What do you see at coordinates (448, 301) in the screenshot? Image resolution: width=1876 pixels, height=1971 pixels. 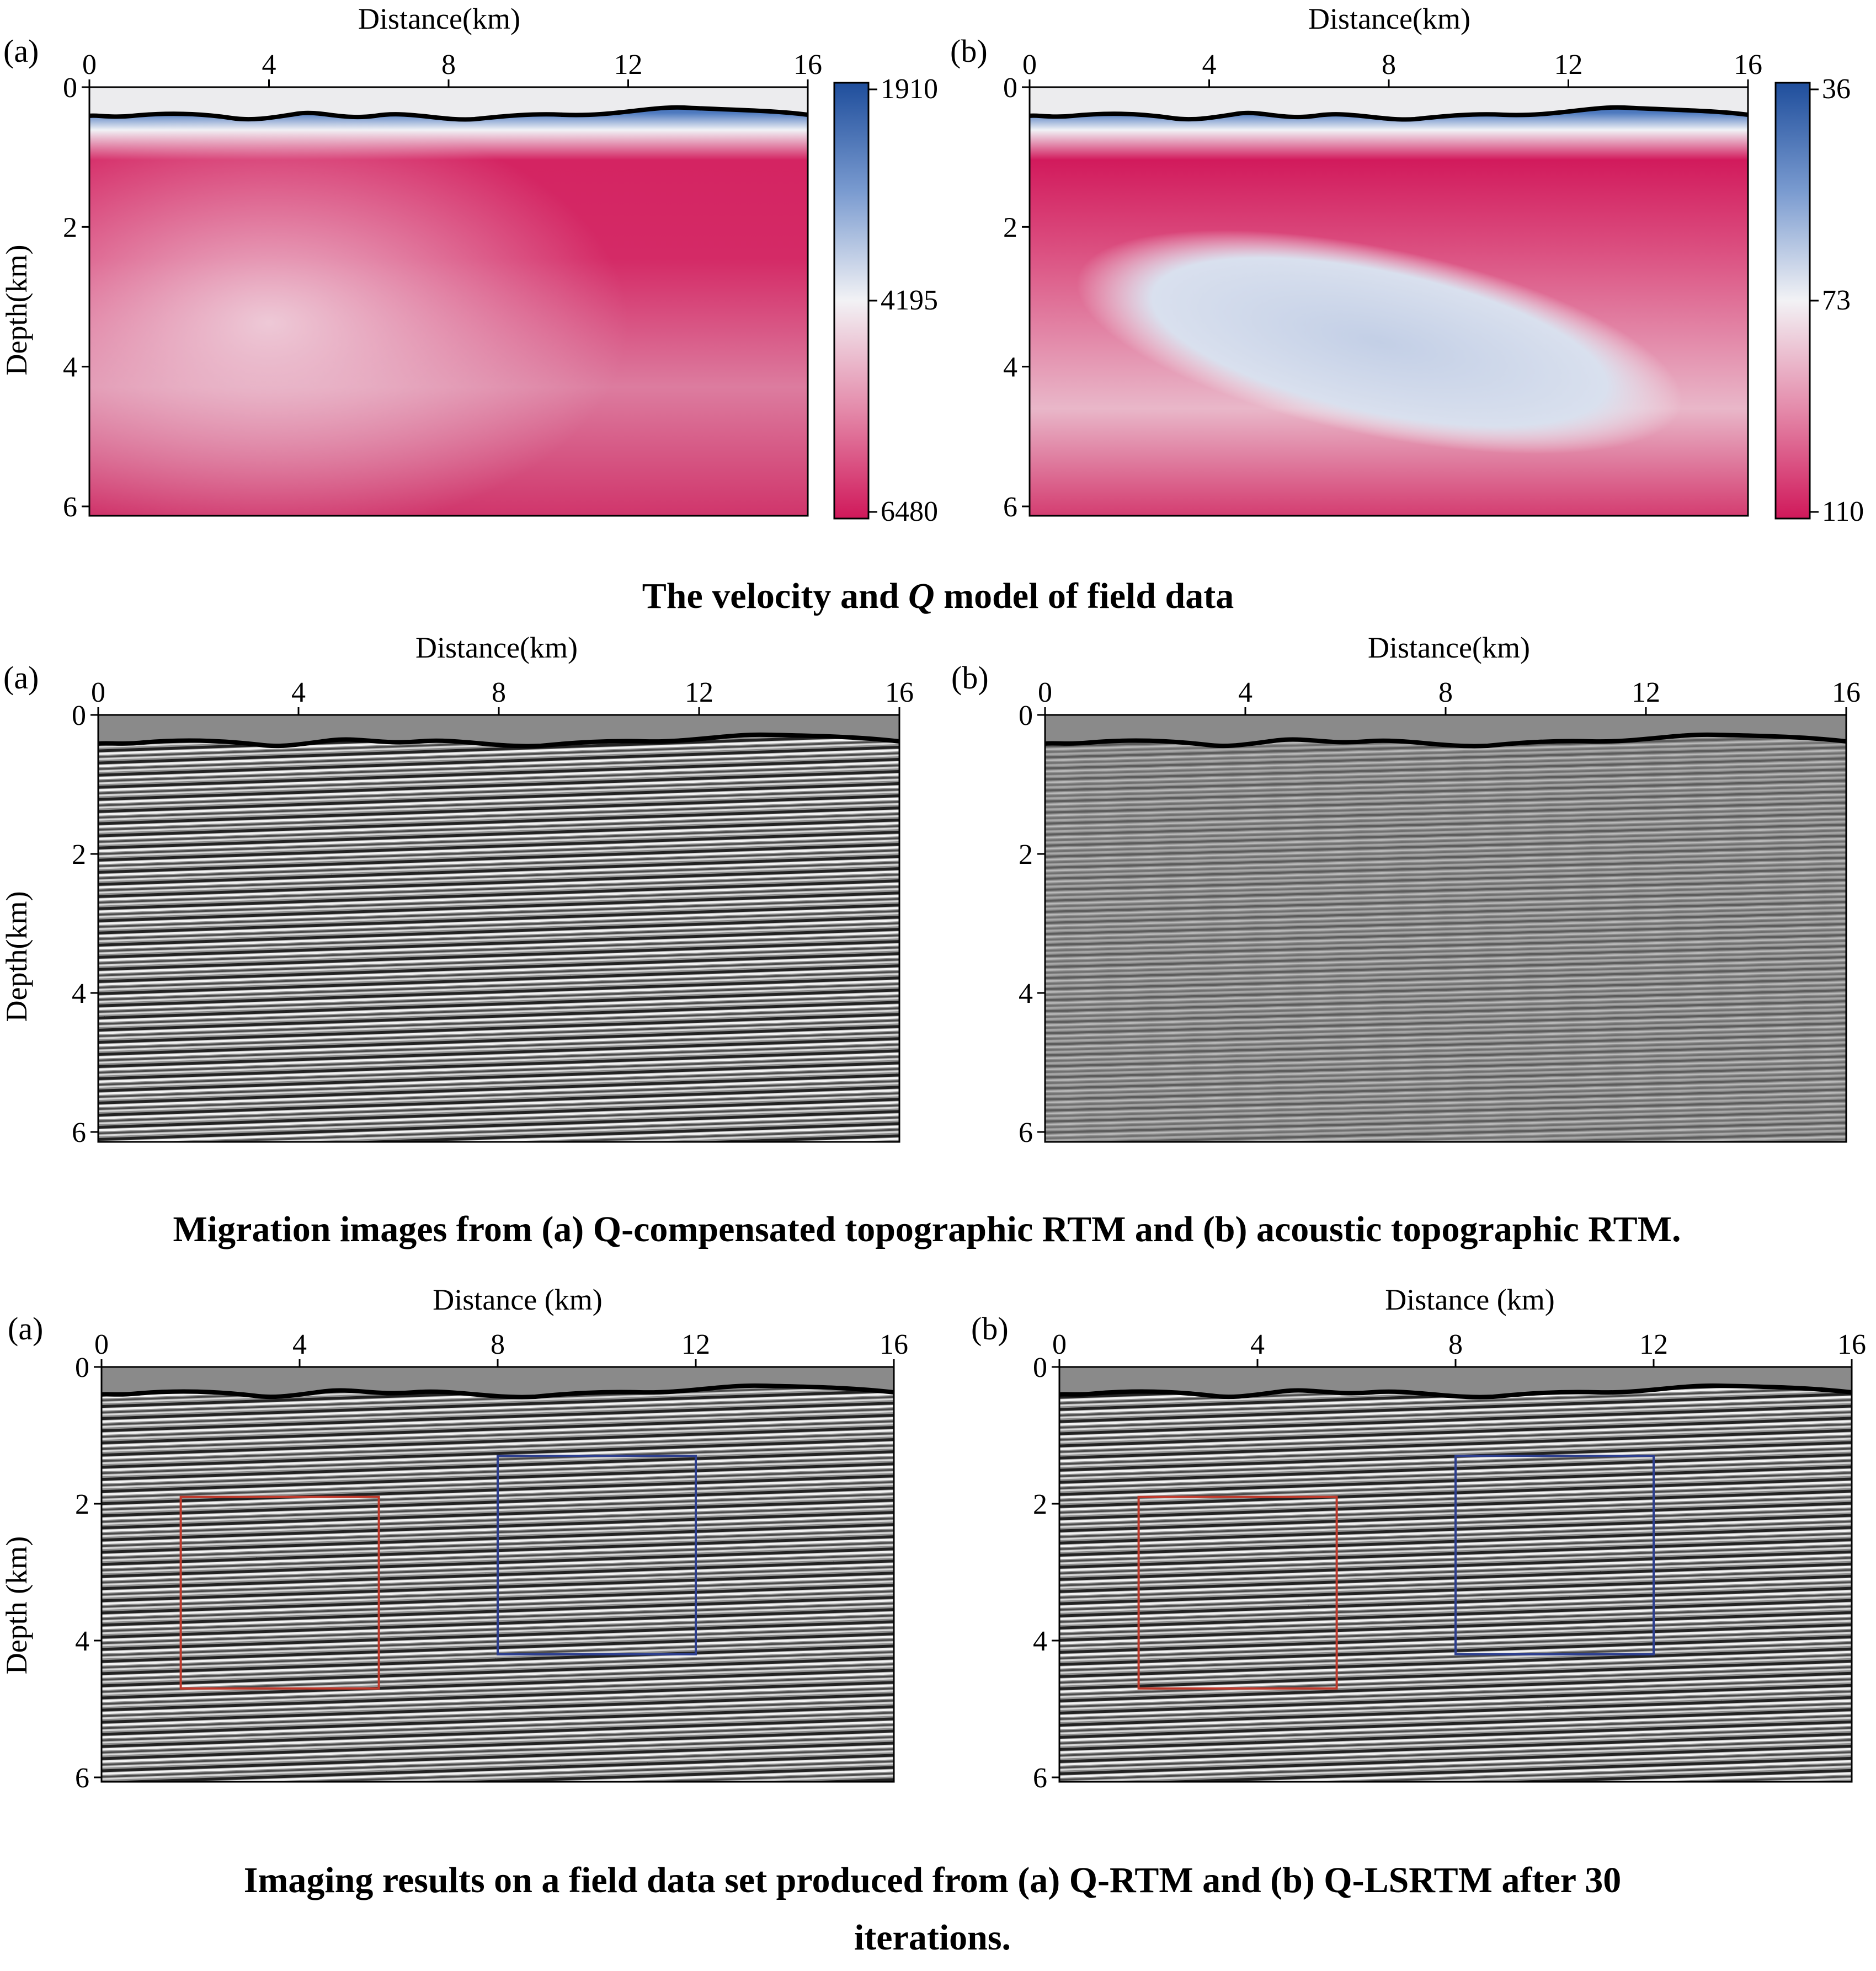 I see `velocity-light-zone` at bounding box center [448, 301].